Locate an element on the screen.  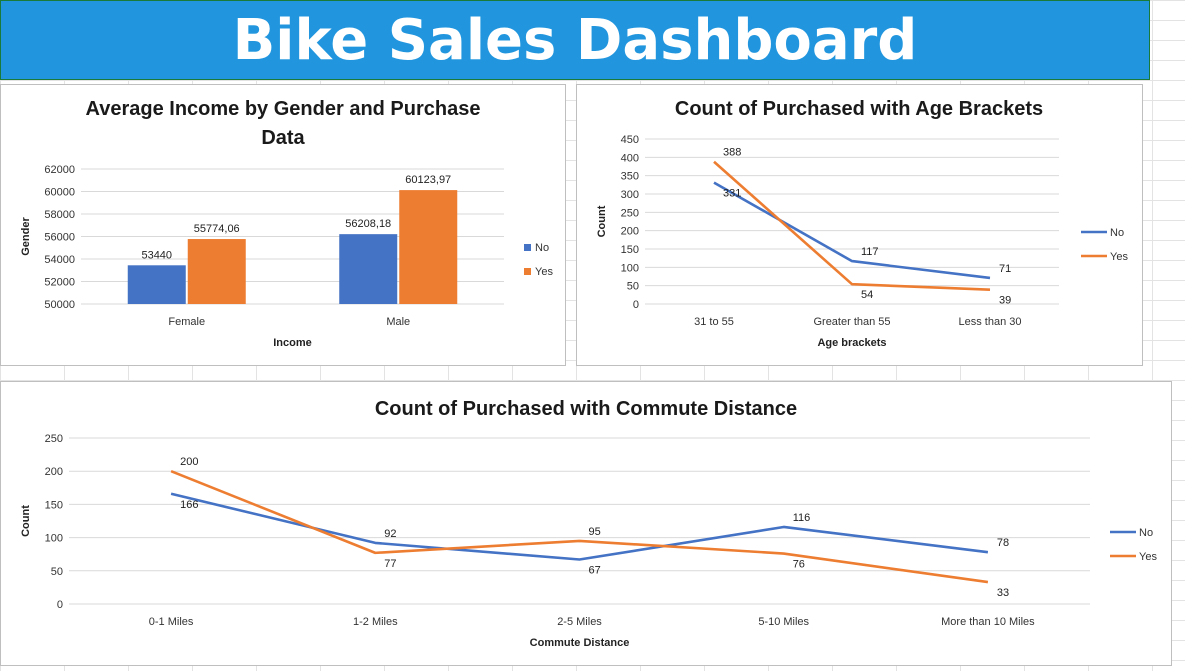
chart-title: Count of Purchased with Age Brackets is located at coordinates (859, 109).